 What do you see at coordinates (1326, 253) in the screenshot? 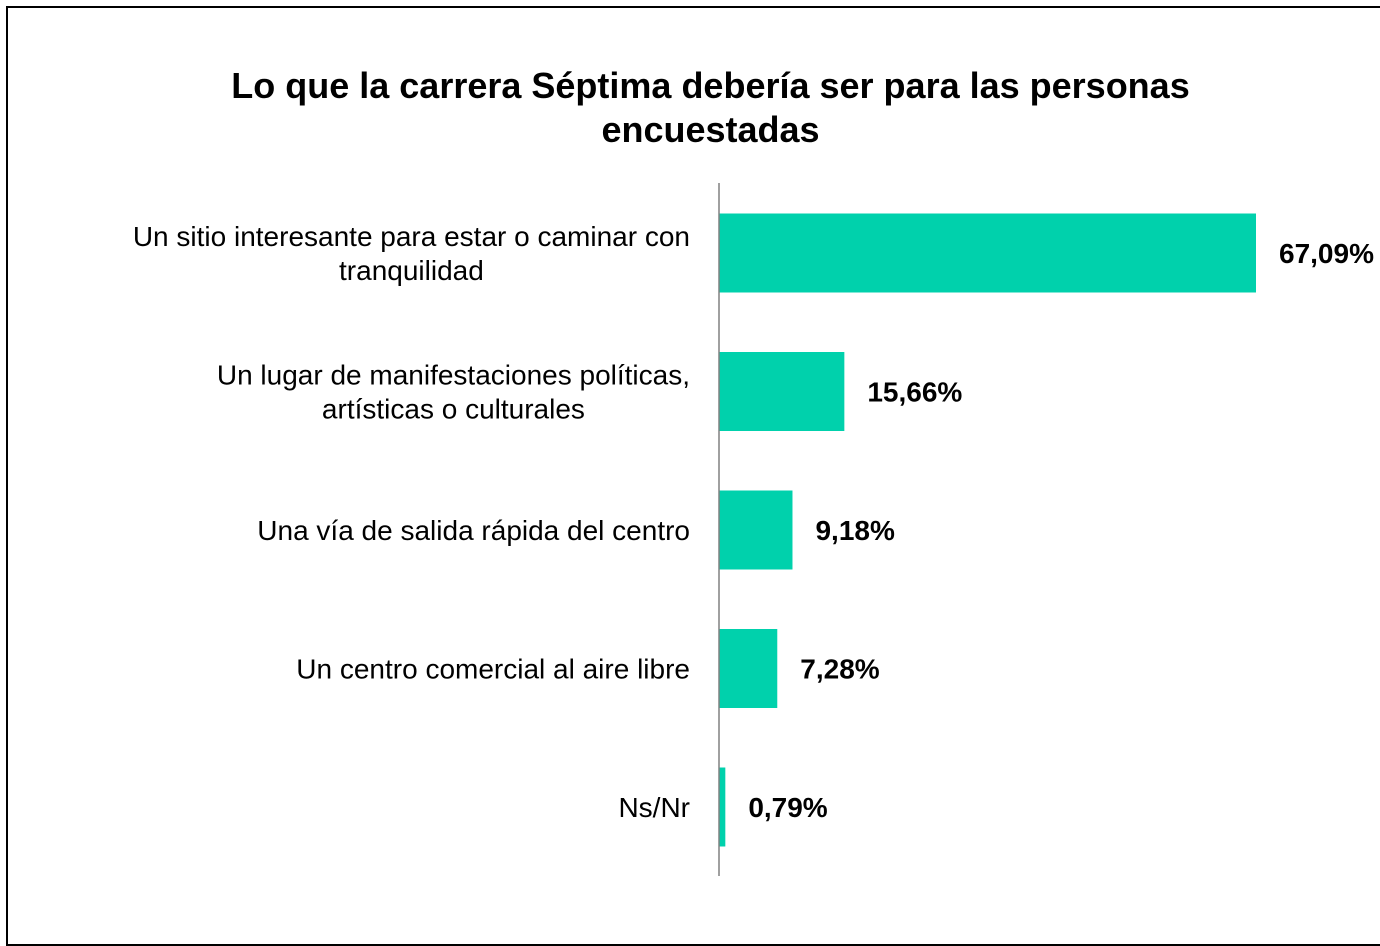
I see `value-label-1: 67,09%` at bounding box center [1326, 253].